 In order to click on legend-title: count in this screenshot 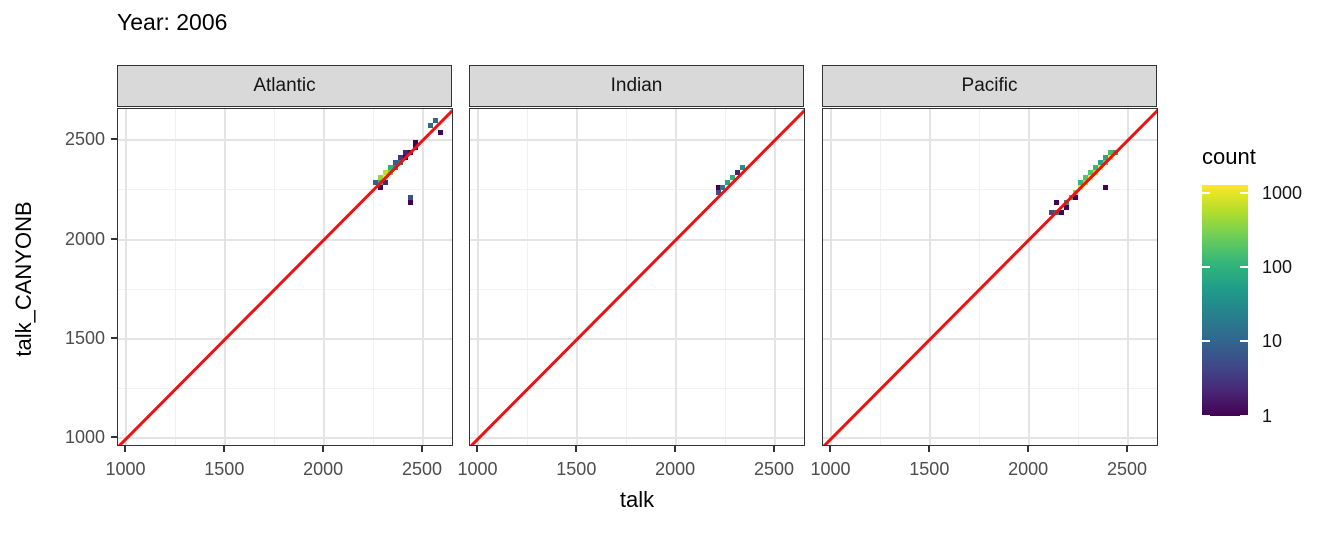, I will do `click(1229, 156)`.